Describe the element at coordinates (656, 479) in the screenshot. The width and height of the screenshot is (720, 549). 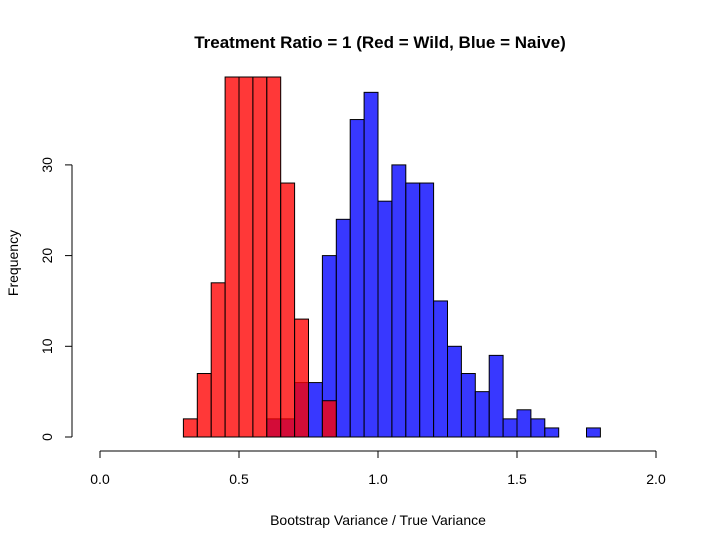
I see `x-tick-label: 2.0` at that location.